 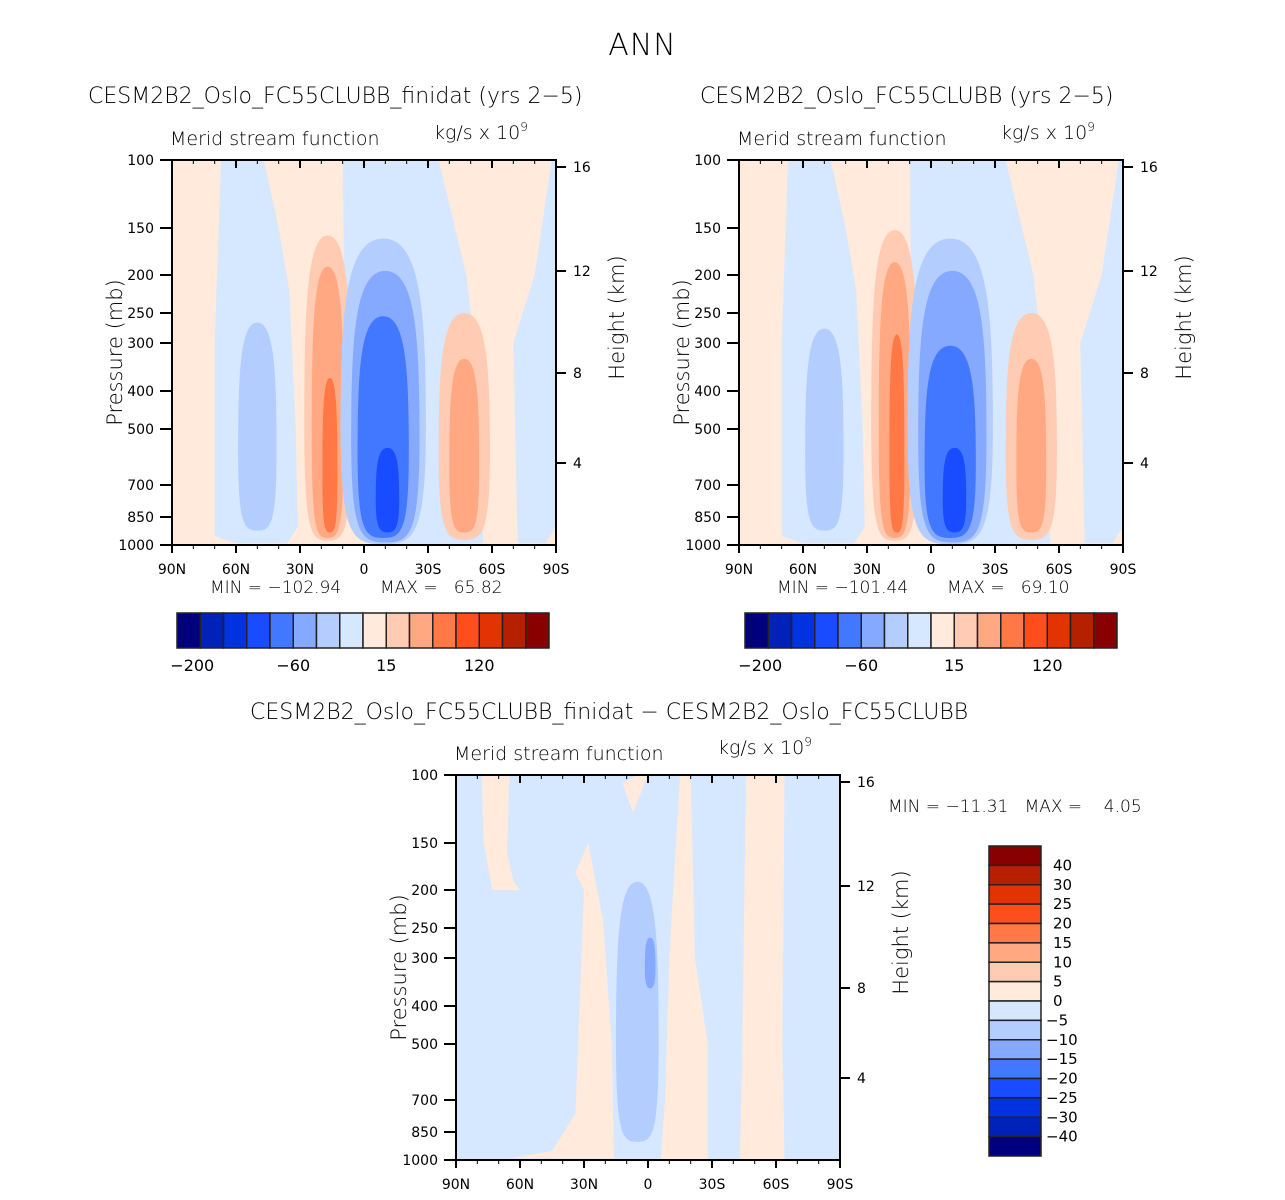 I want to click on colorbar-label: −20, so click(x=1062, y=1079).